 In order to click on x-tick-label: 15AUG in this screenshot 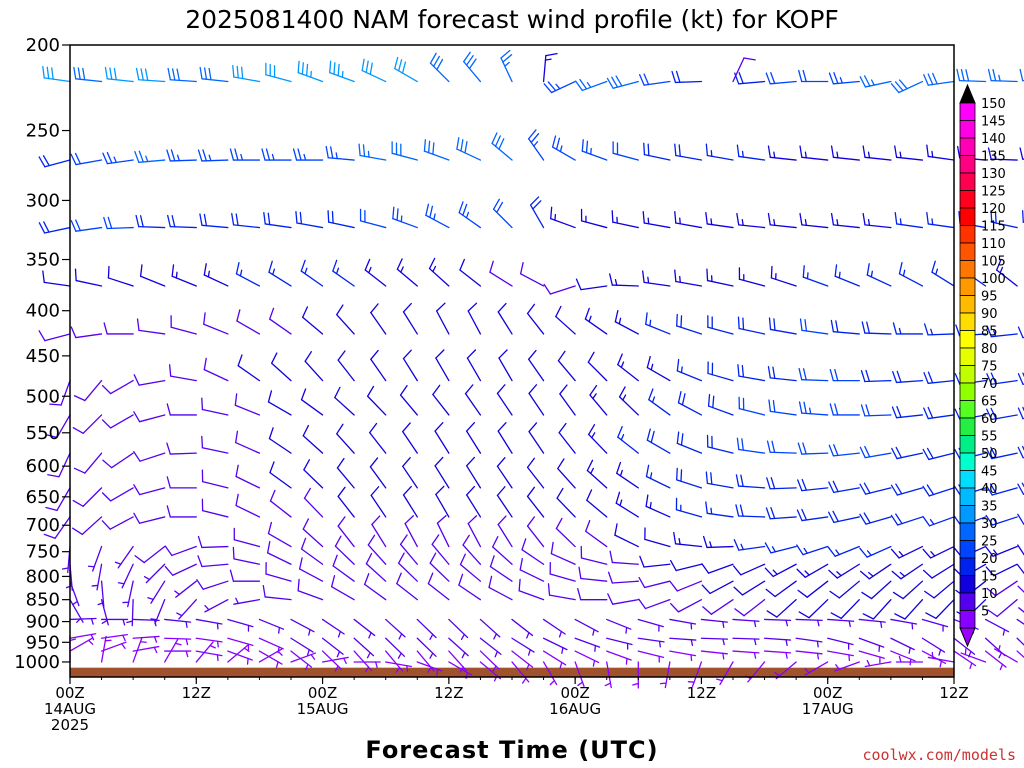, I will do `click(323, 709)`.